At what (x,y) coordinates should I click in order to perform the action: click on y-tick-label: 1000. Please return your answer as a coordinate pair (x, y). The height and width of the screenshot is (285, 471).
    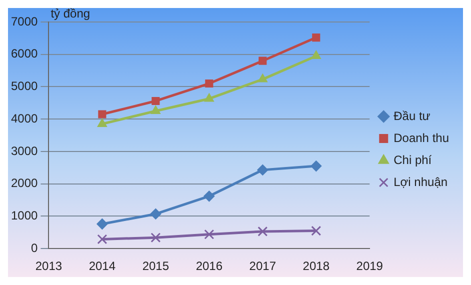
    Looking at the image, I should click on (24, 215).